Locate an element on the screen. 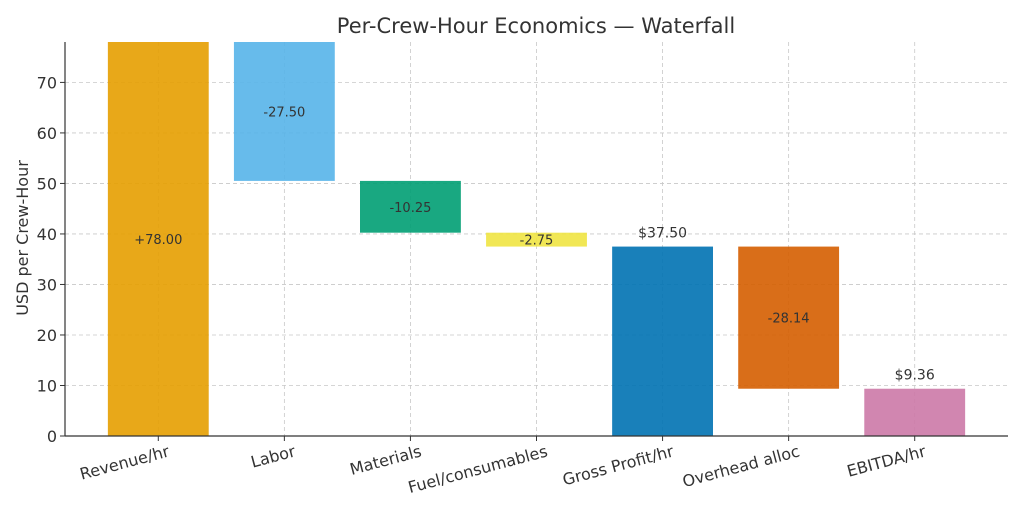 The height and width of the screenshot is (516, 1024). delta-label: +78.00 is located at coordinates (158, 240).